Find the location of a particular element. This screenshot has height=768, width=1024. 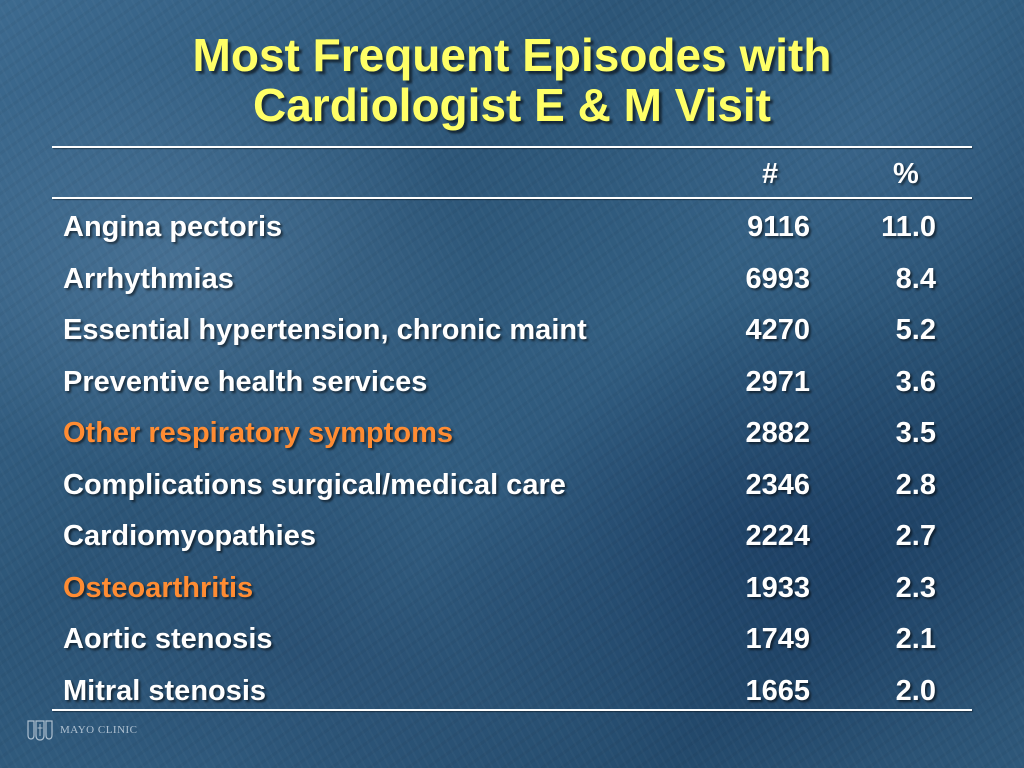

row-label: Arrhythmias is located at coordinates (148, 279).